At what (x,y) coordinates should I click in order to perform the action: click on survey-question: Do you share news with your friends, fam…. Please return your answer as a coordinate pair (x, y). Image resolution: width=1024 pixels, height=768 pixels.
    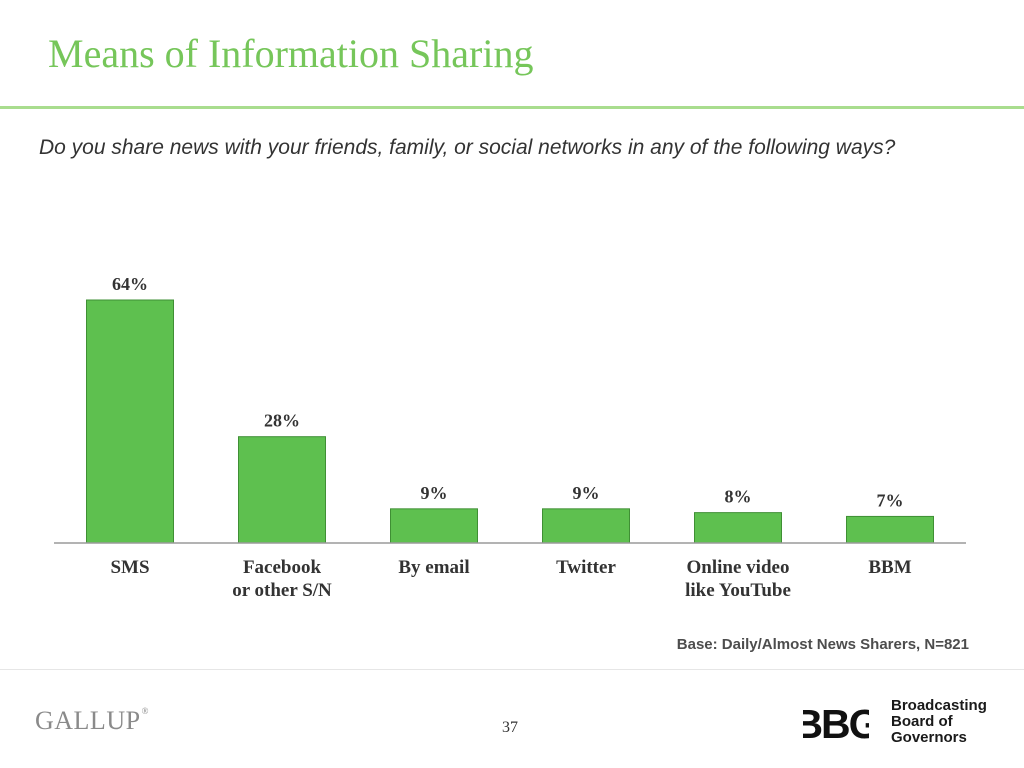
    Looking at the image, I should click on (467, 147).